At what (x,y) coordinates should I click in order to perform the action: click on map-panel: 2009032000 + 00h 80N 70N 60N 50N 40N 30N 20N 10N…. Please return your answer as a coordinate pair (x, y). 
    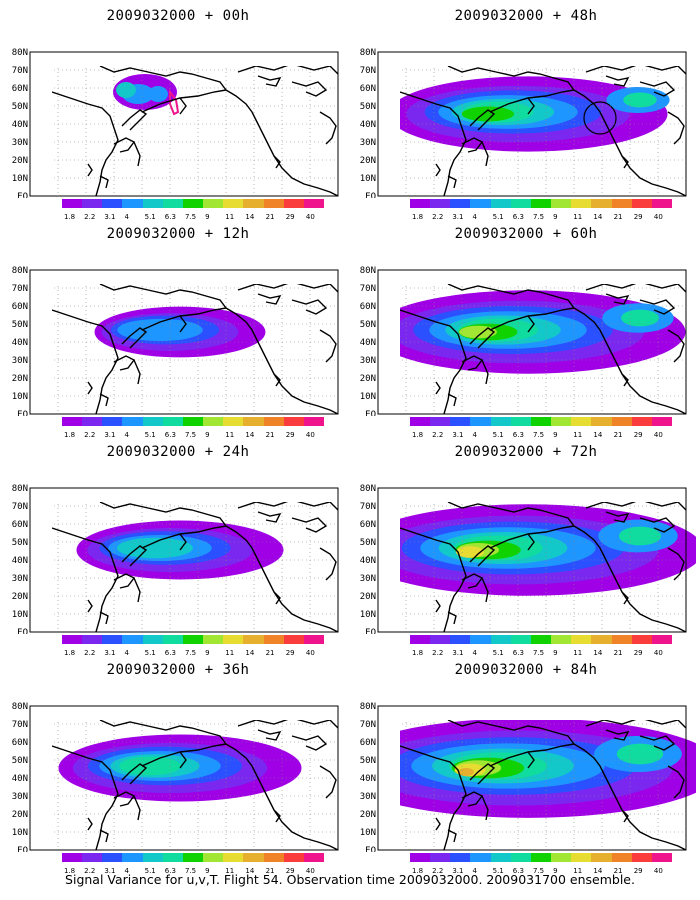
    Looking at the image, I should click on (178, 116).